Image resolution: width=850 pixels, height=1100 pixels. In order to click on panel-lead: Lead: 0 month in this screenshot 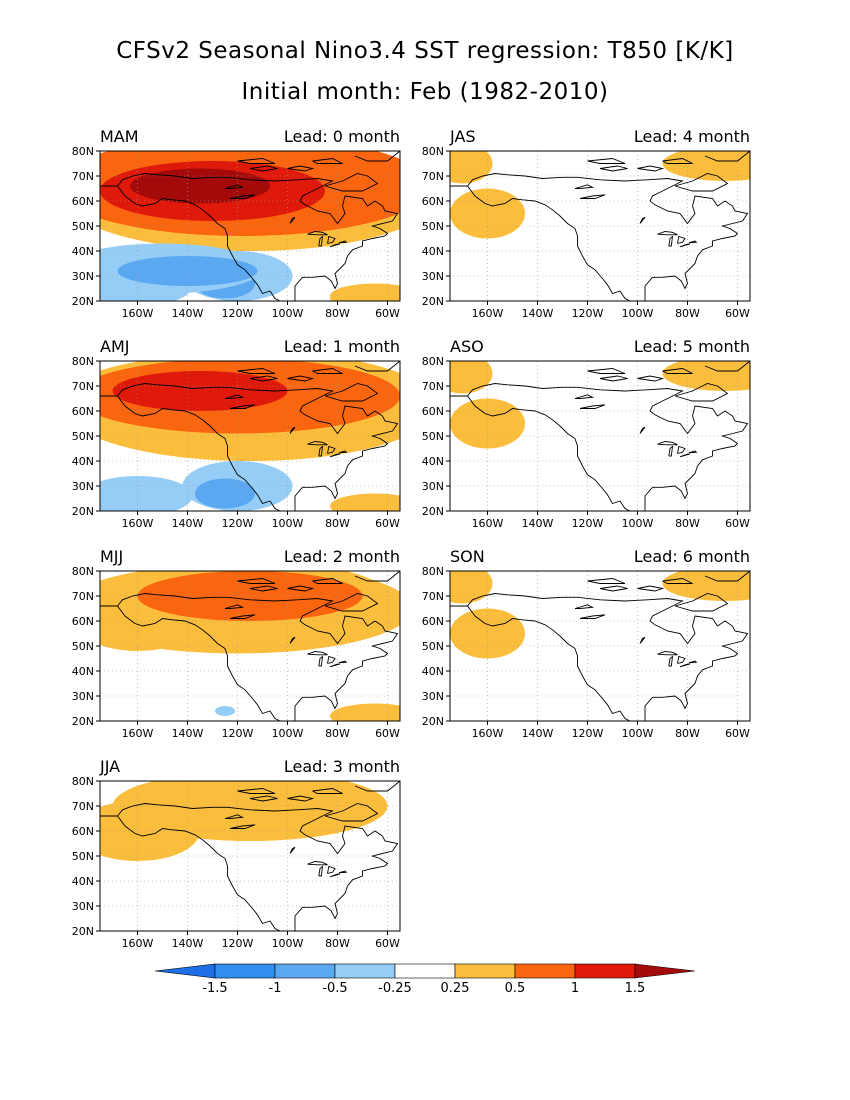, I will do `click(341, 136)`.